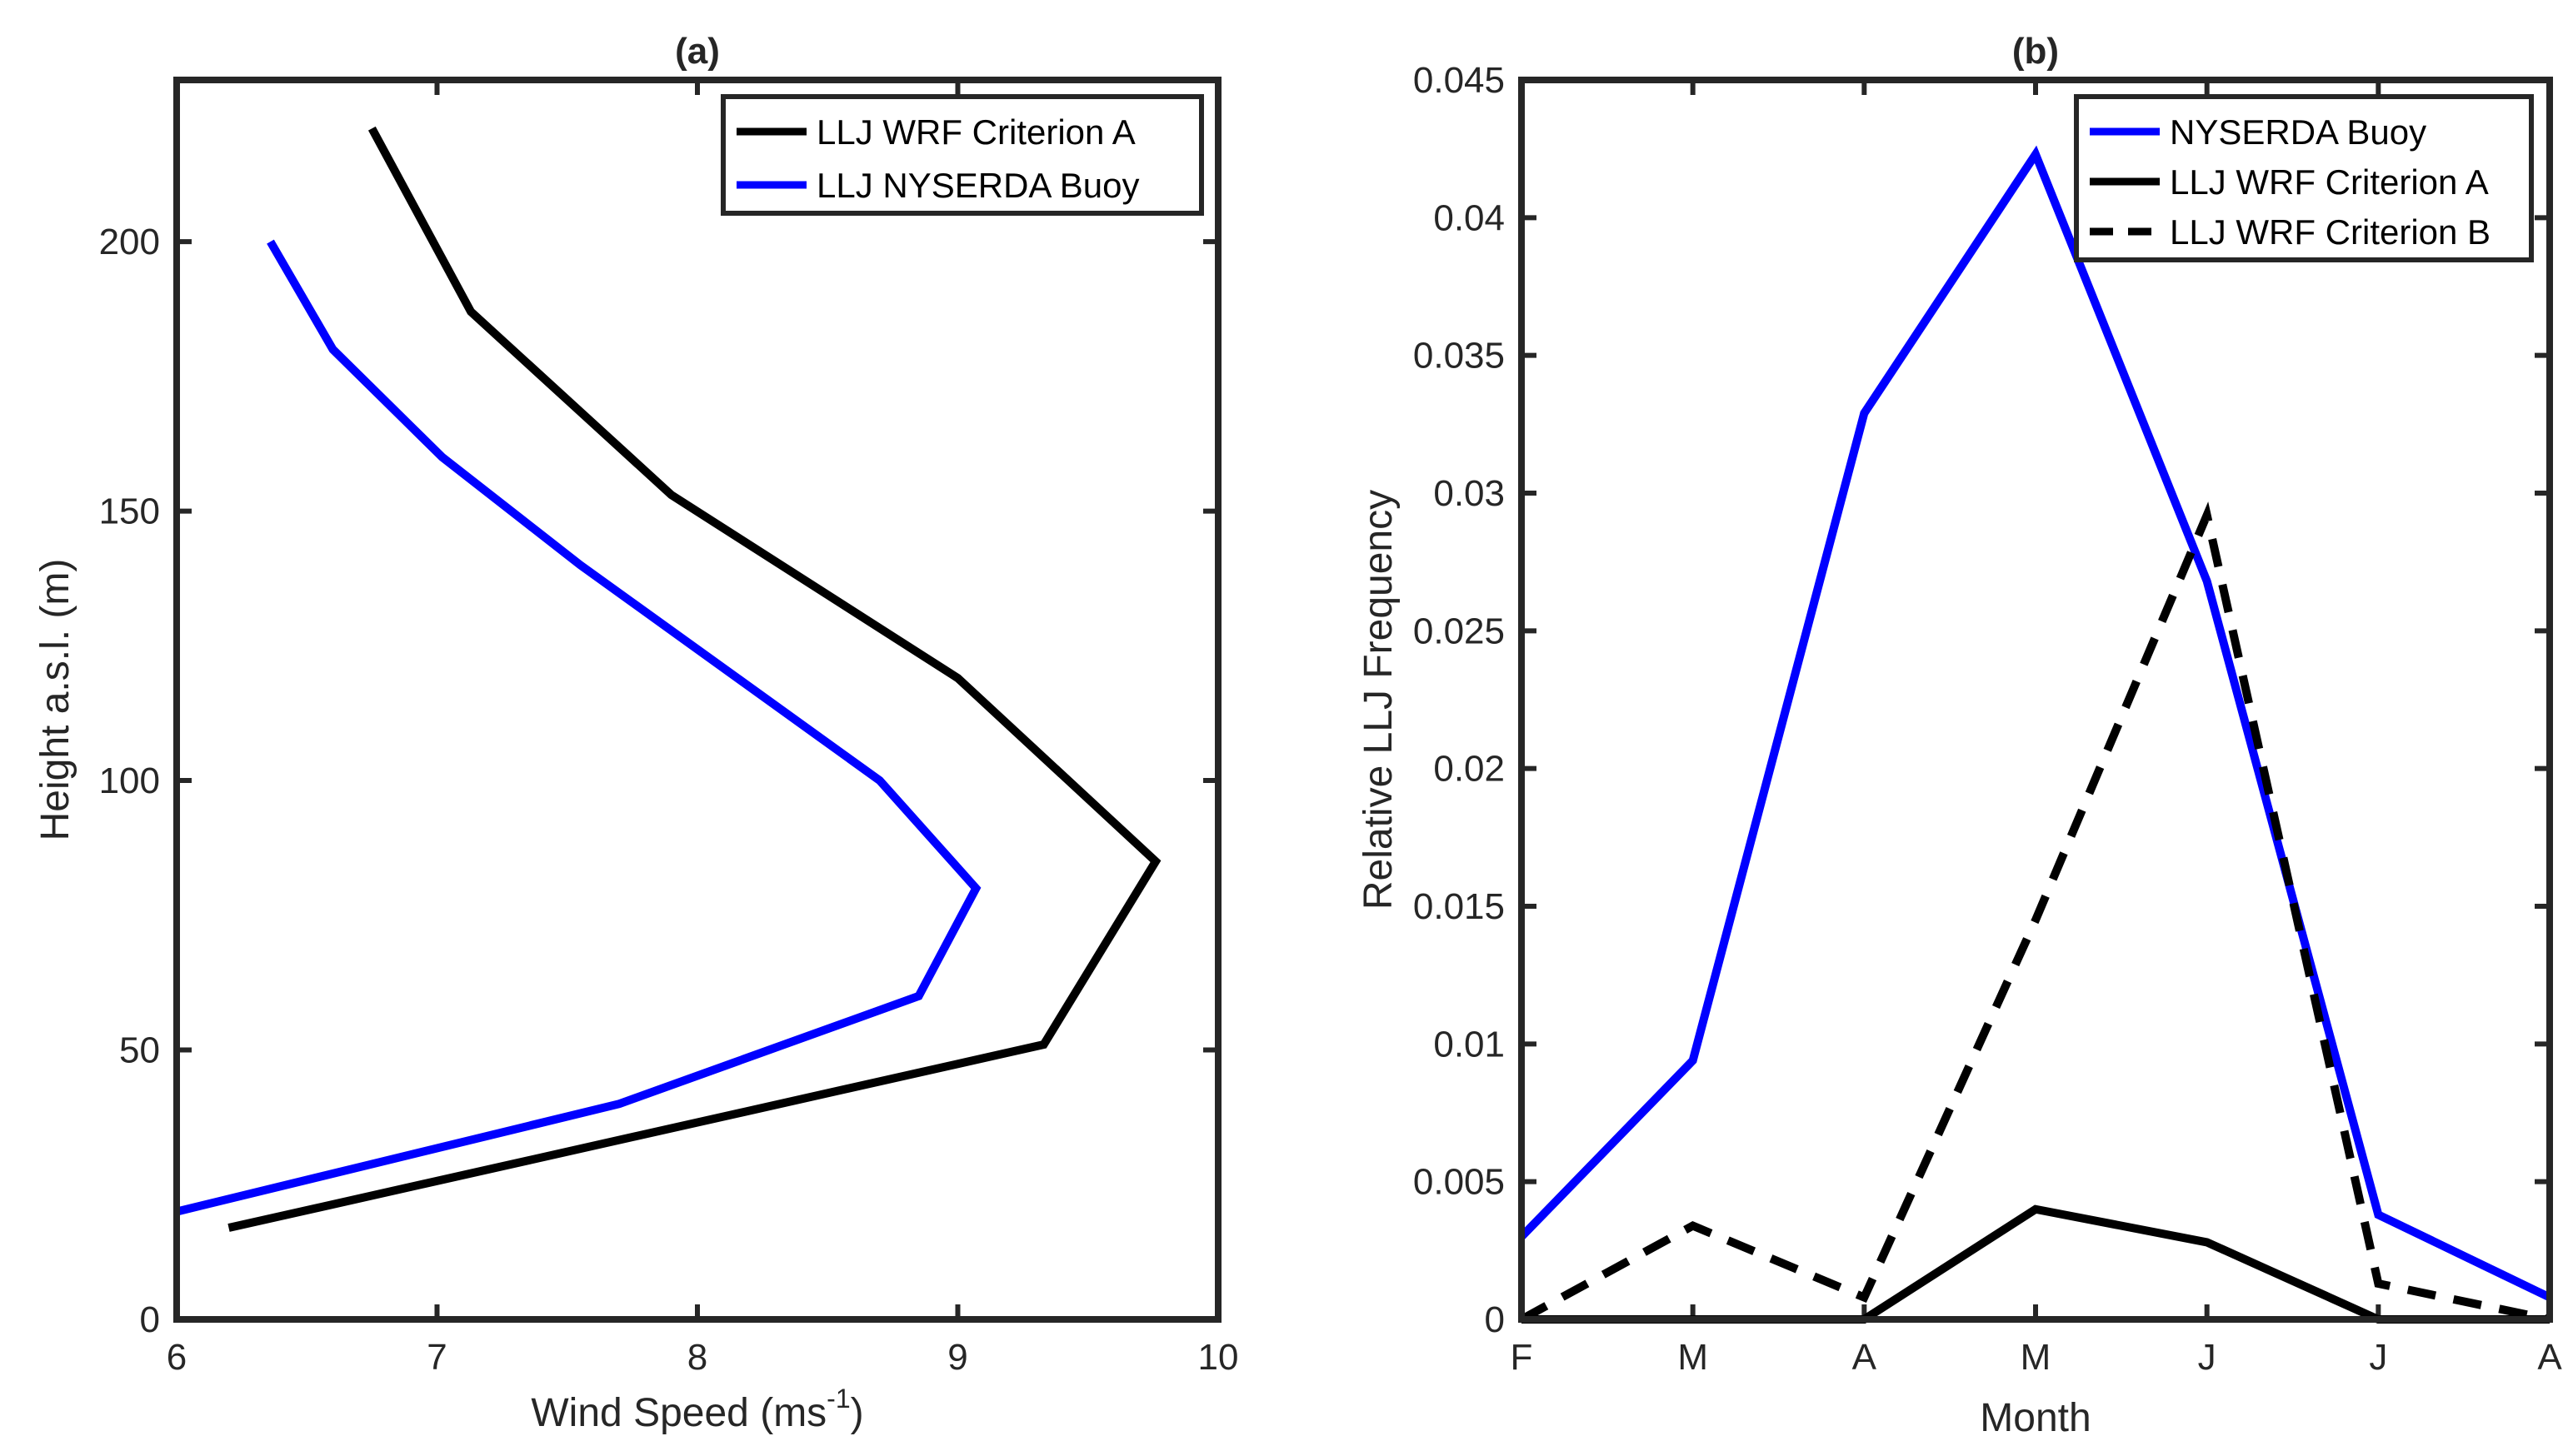 This screenshot has height=1456, width=2568. I want to click on legend-label-wrf-b: LLJ WRF Criterion B, so click(2330, 232).